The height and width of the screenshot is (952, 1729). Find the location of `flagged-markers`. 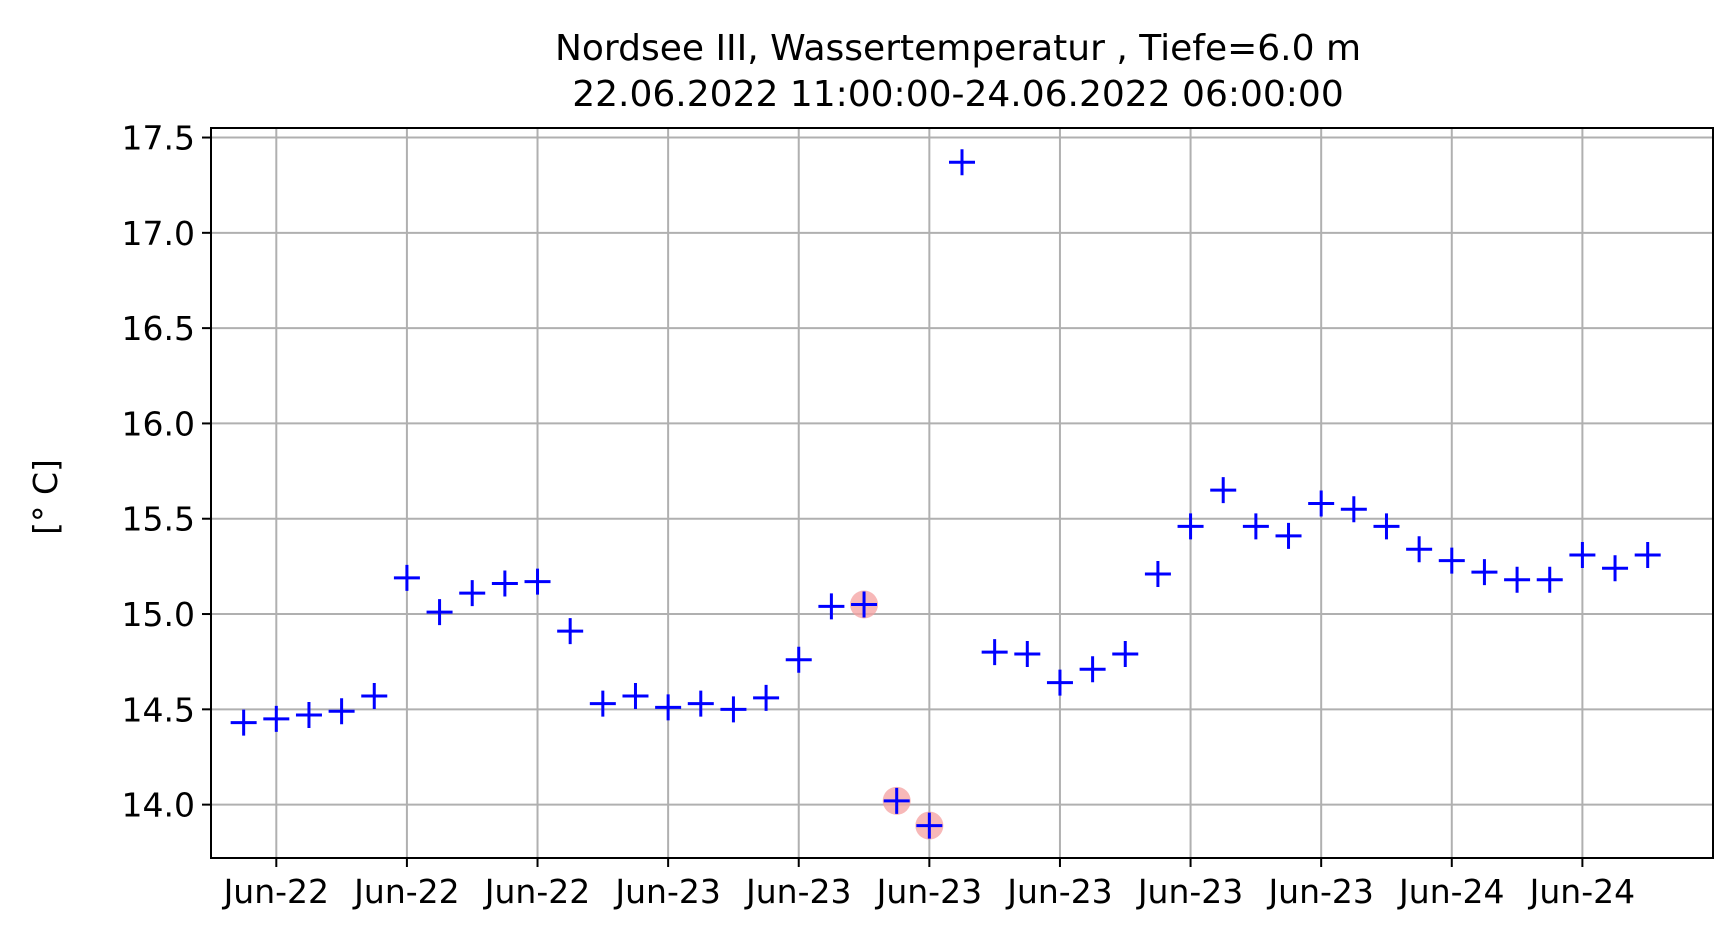

flagged-markers is located at coordinates (897, 715).